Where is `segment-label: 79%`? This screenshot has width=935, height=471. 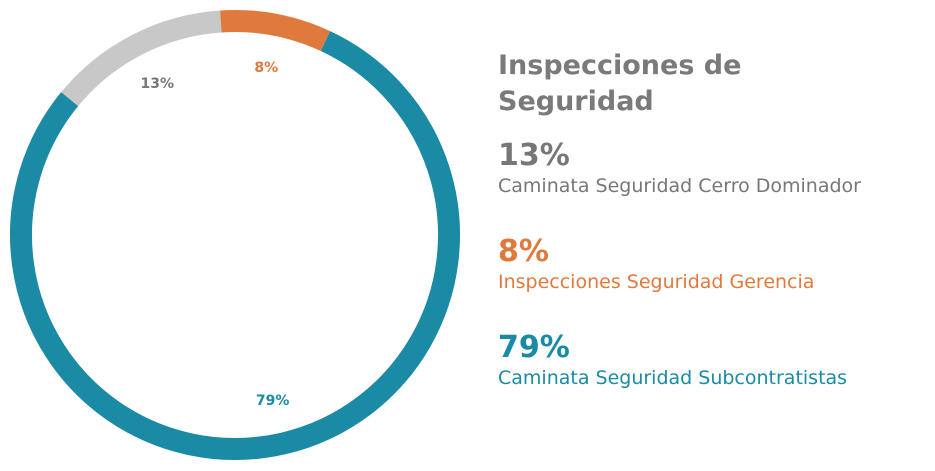
segment-label: 79% is located at coordinates (273, 401).